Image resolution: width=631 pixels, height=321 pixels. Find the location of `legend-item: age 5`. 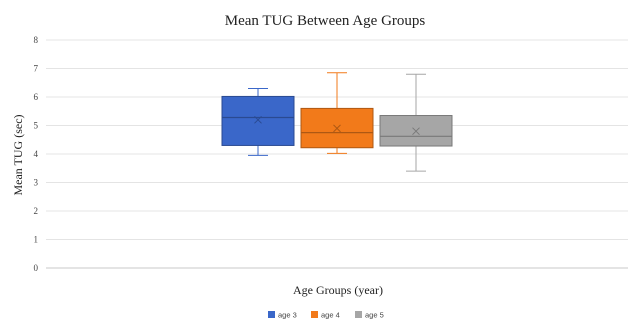

legend-item: age 5 is located at coordinates (369, 315).